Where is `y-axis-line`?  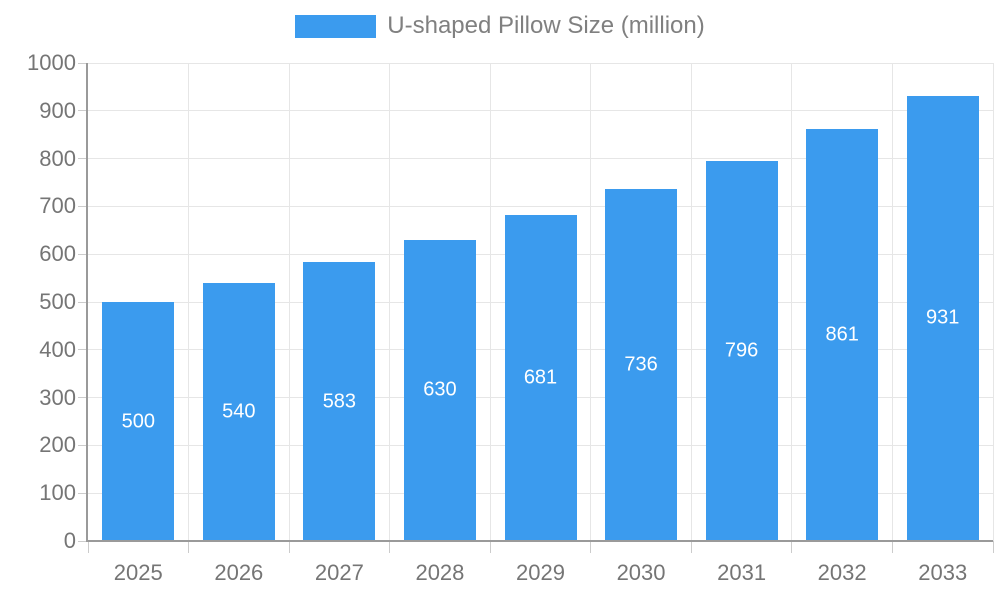
y-axis-line is located at coordinates (87, 302).